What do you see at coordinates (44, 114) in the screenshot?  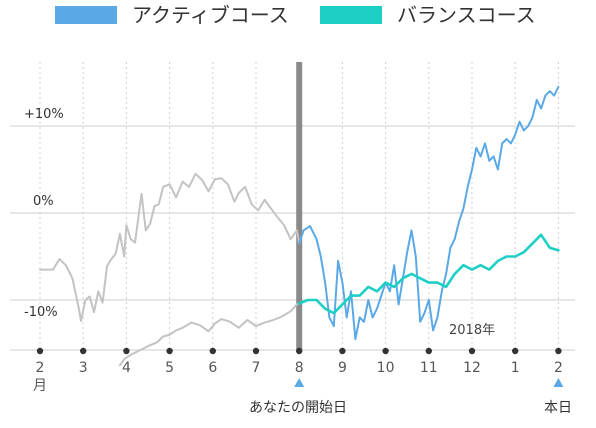 I see `y-tick-label: +10%` at bounding box center [44, 114].